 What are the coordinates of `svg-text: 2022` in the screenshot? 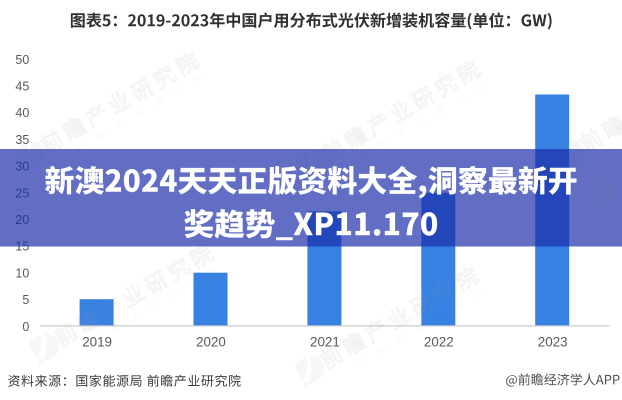 It's located at (439, 341).